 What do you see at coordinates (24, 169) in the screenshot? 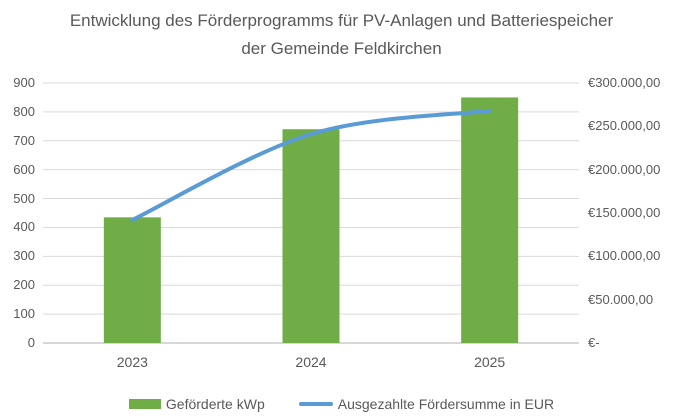
I see `y-axis-left-tick-label: 600` at bounding box center [24, 169].